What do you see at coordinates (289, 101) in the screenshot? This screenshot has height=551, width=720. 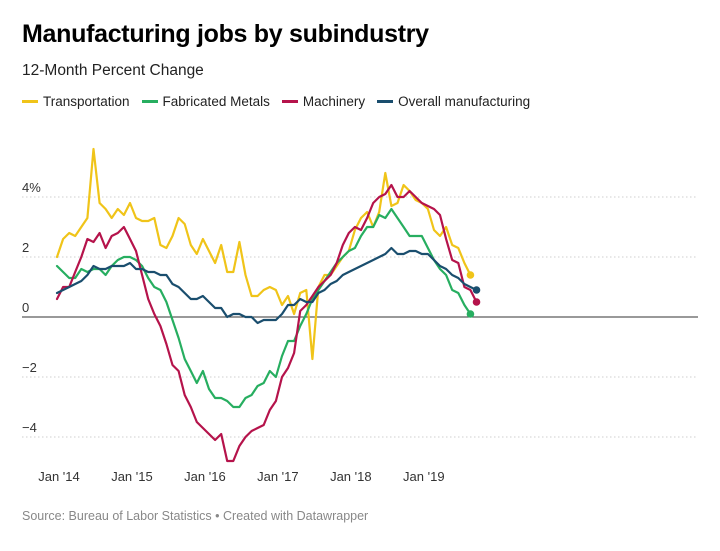 I see `legend-swatch-machinery` at bounding box center [289, 101].